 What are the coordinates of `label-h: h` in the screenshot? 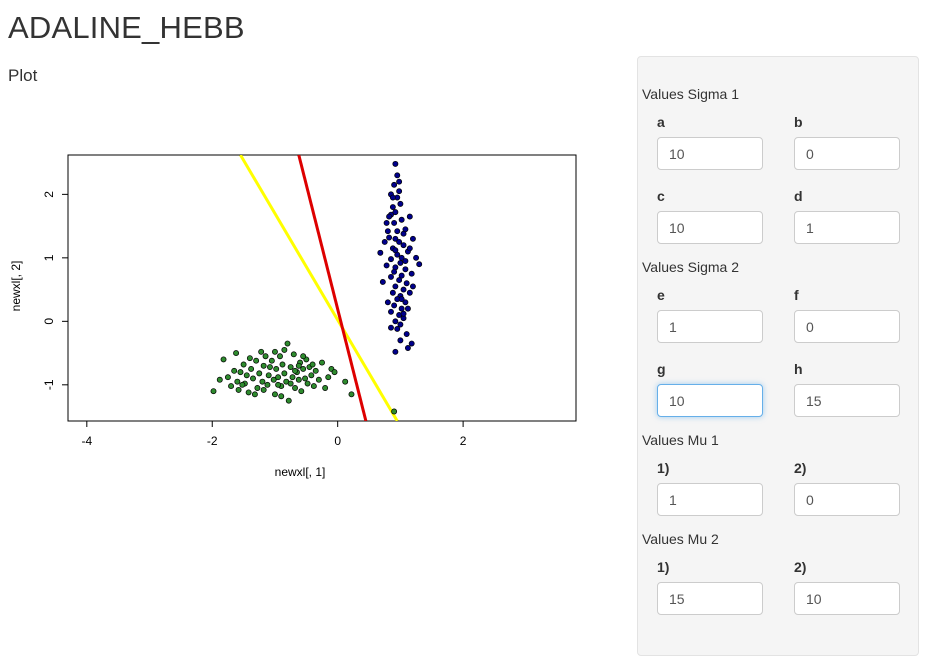 It's located at (798, 369).